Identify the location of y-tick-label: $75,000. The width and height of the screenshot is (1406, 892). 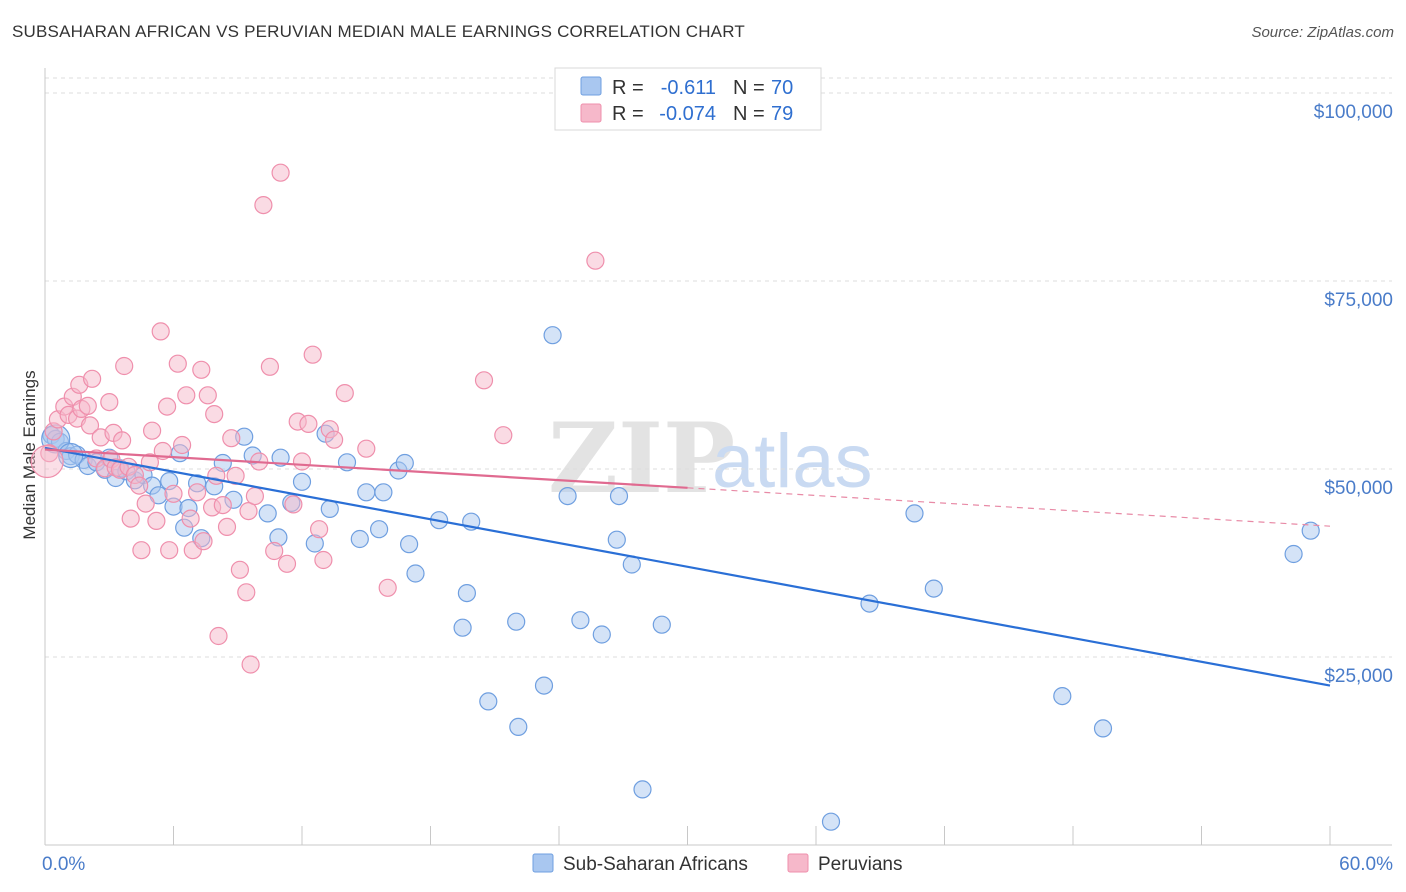
(1358, 300).